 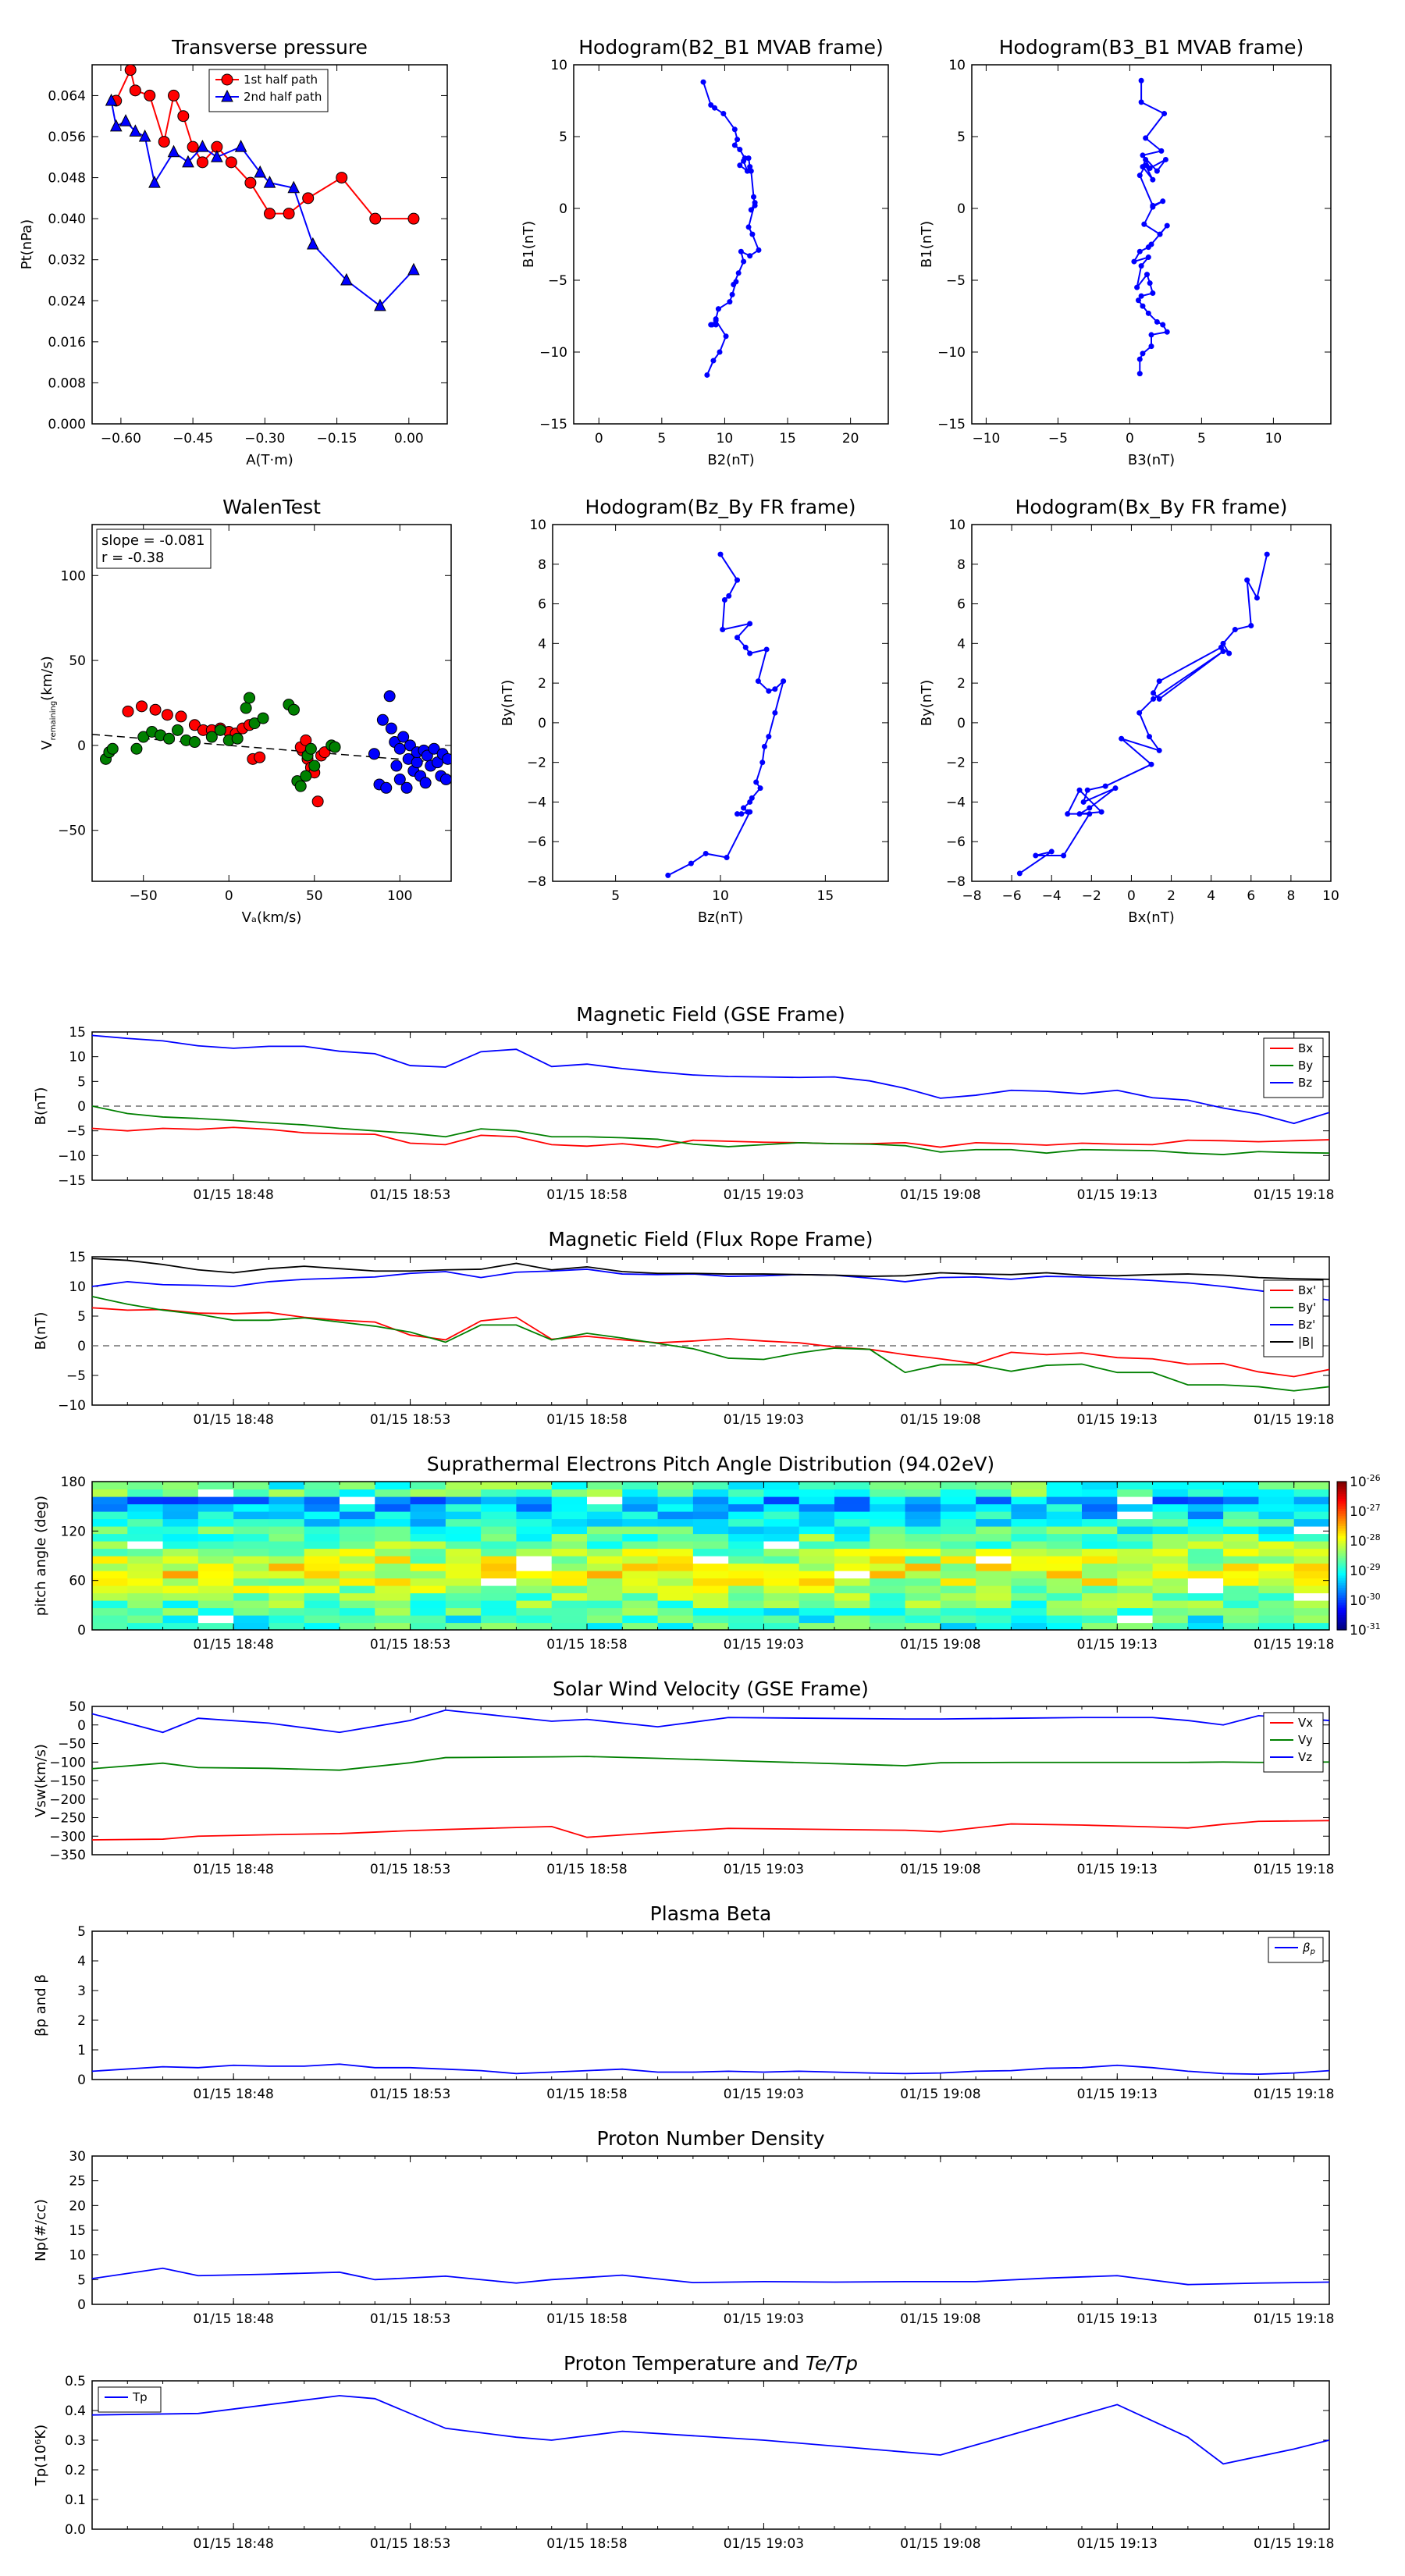 What do you see at coordinates (508, 703) in the screenshot?
I see `y-axis-label: By(nT)` at bounding box center [508, 703].